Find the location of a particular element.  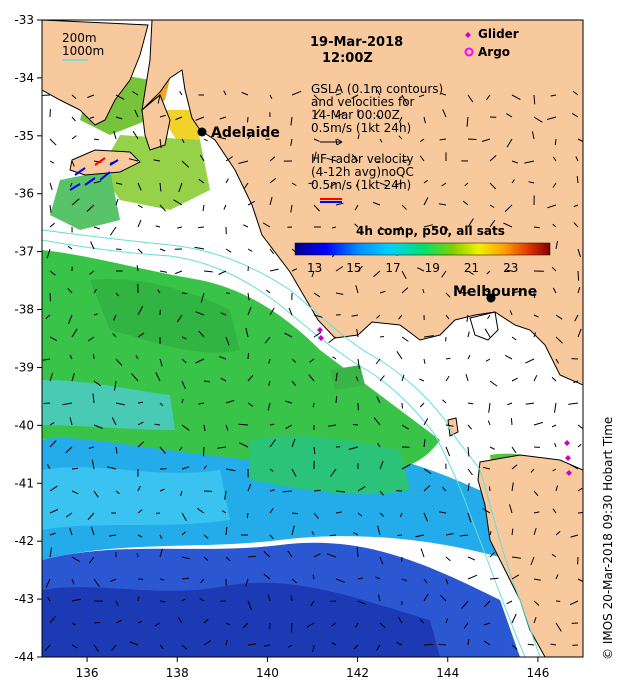

annotation-line-2: and velocities for is located at coordinates (363, 102).